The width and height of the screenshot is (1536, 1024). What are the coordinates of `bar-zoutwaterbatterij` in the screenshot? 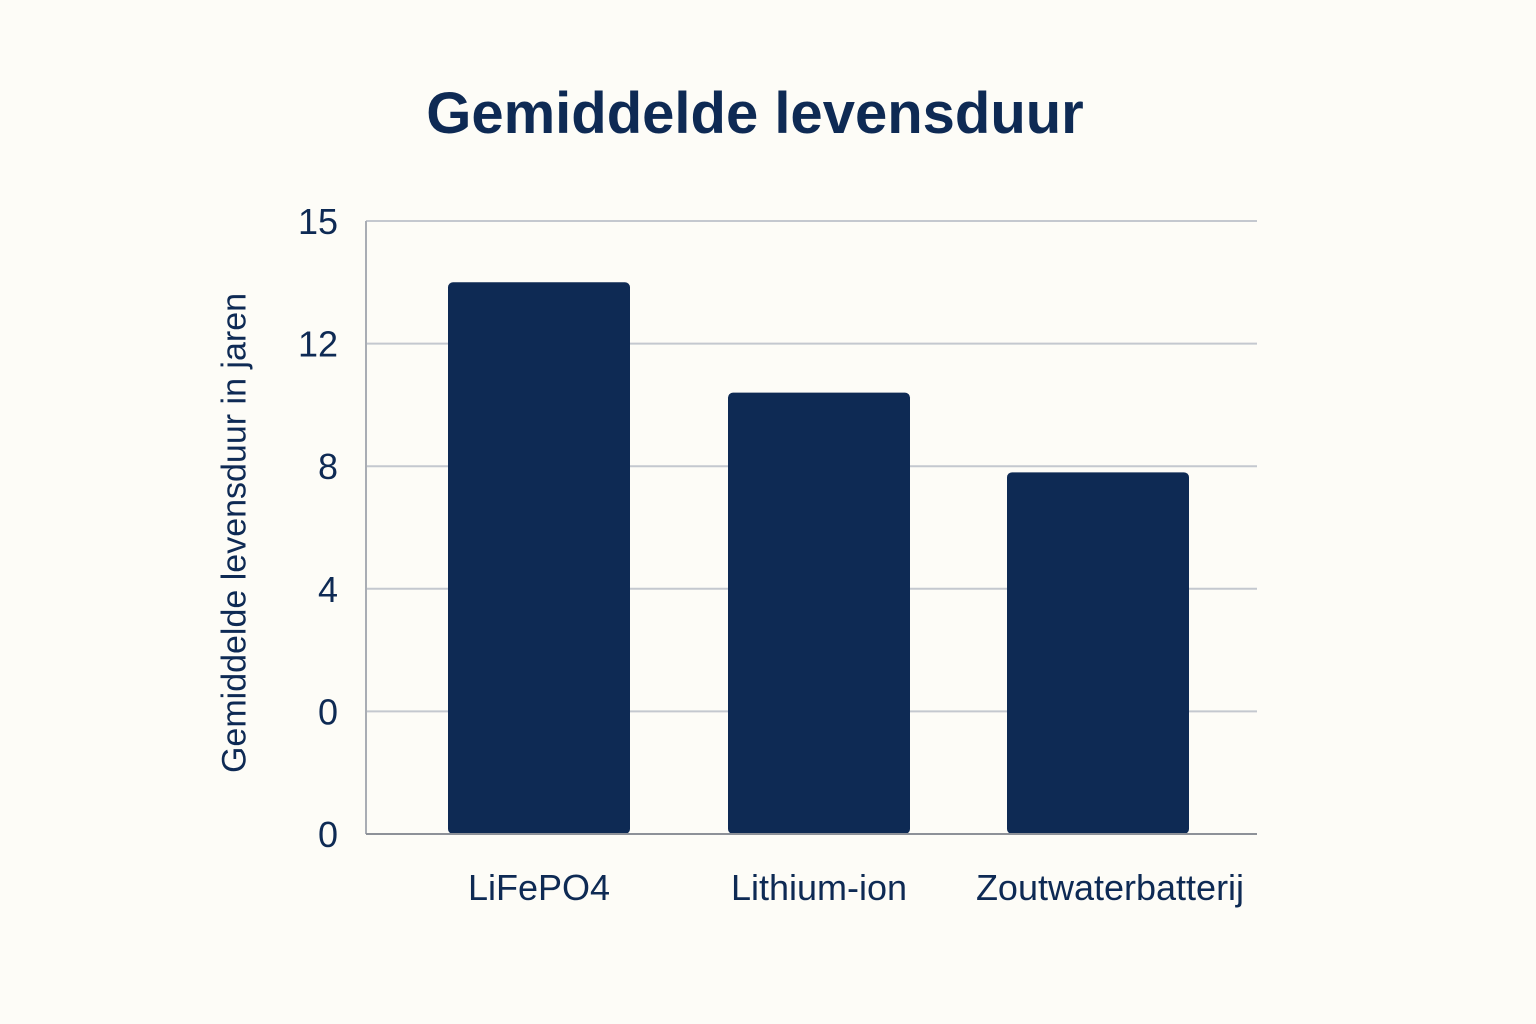 It's located at (1098, 653).